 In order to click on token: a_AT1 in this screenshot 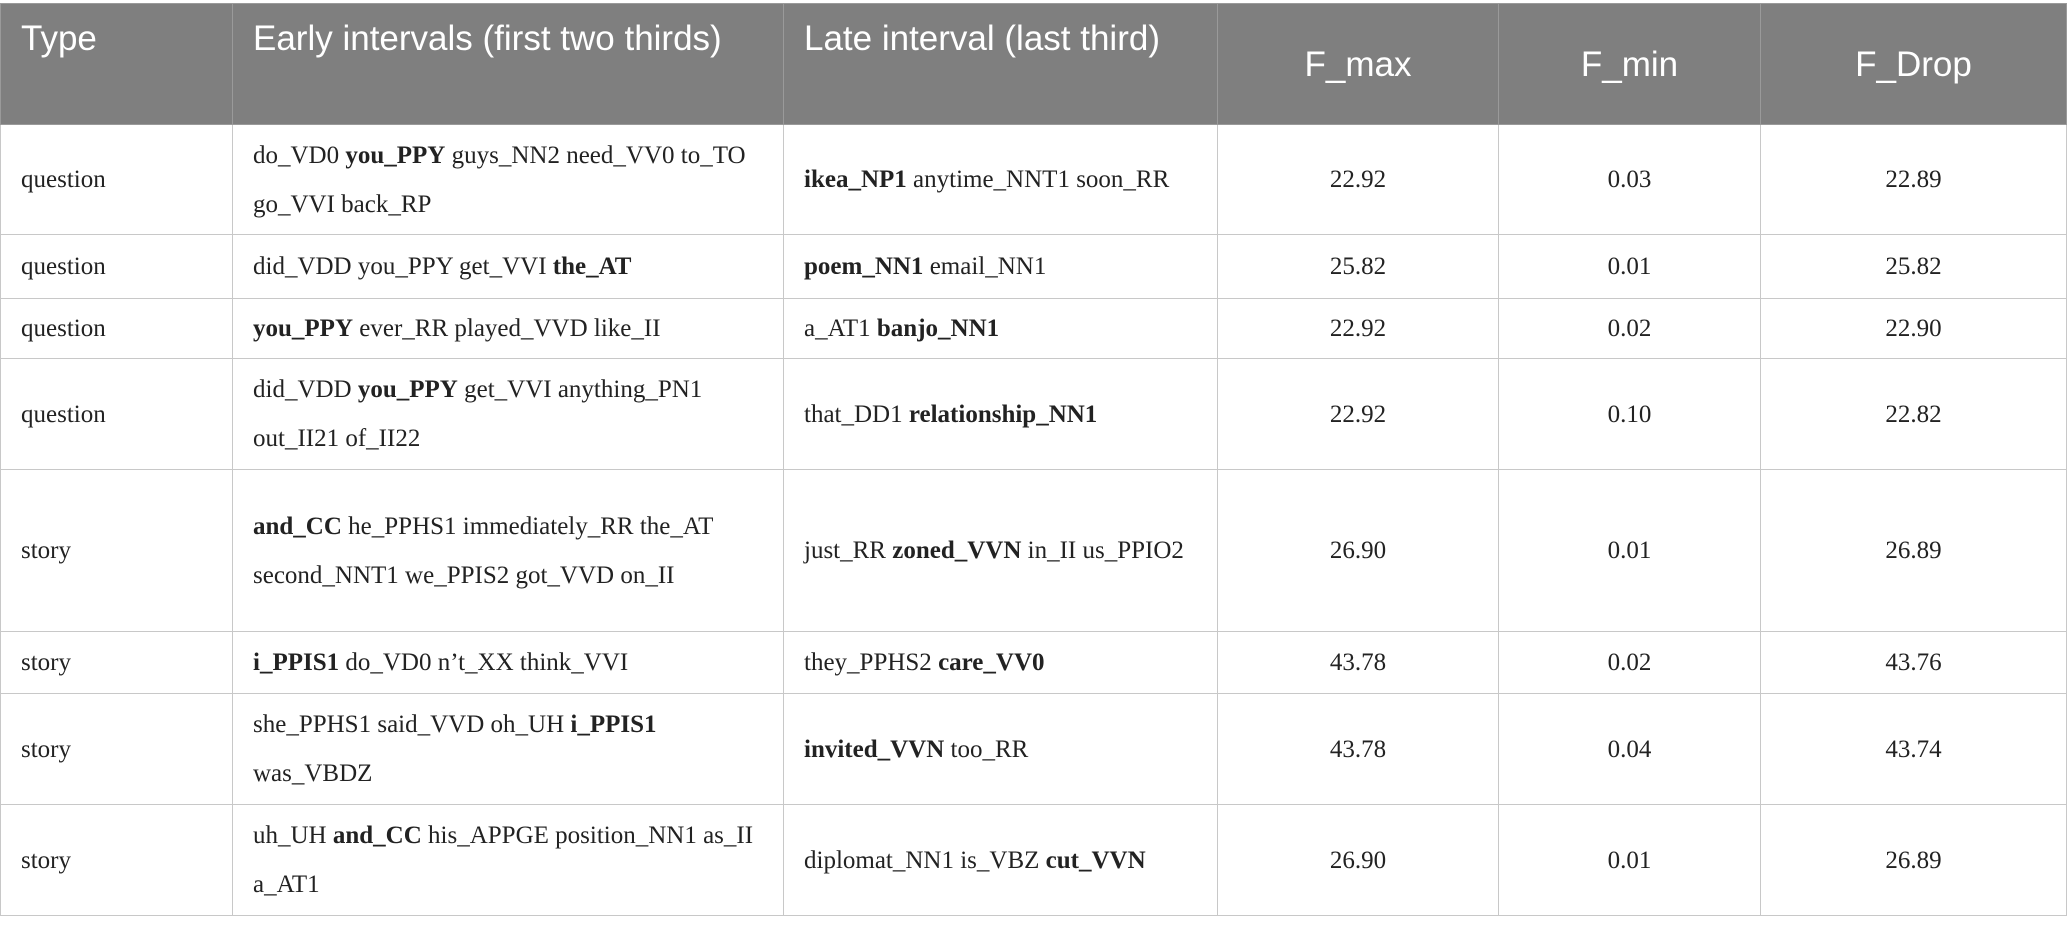, I will do `click(840, 328)`.